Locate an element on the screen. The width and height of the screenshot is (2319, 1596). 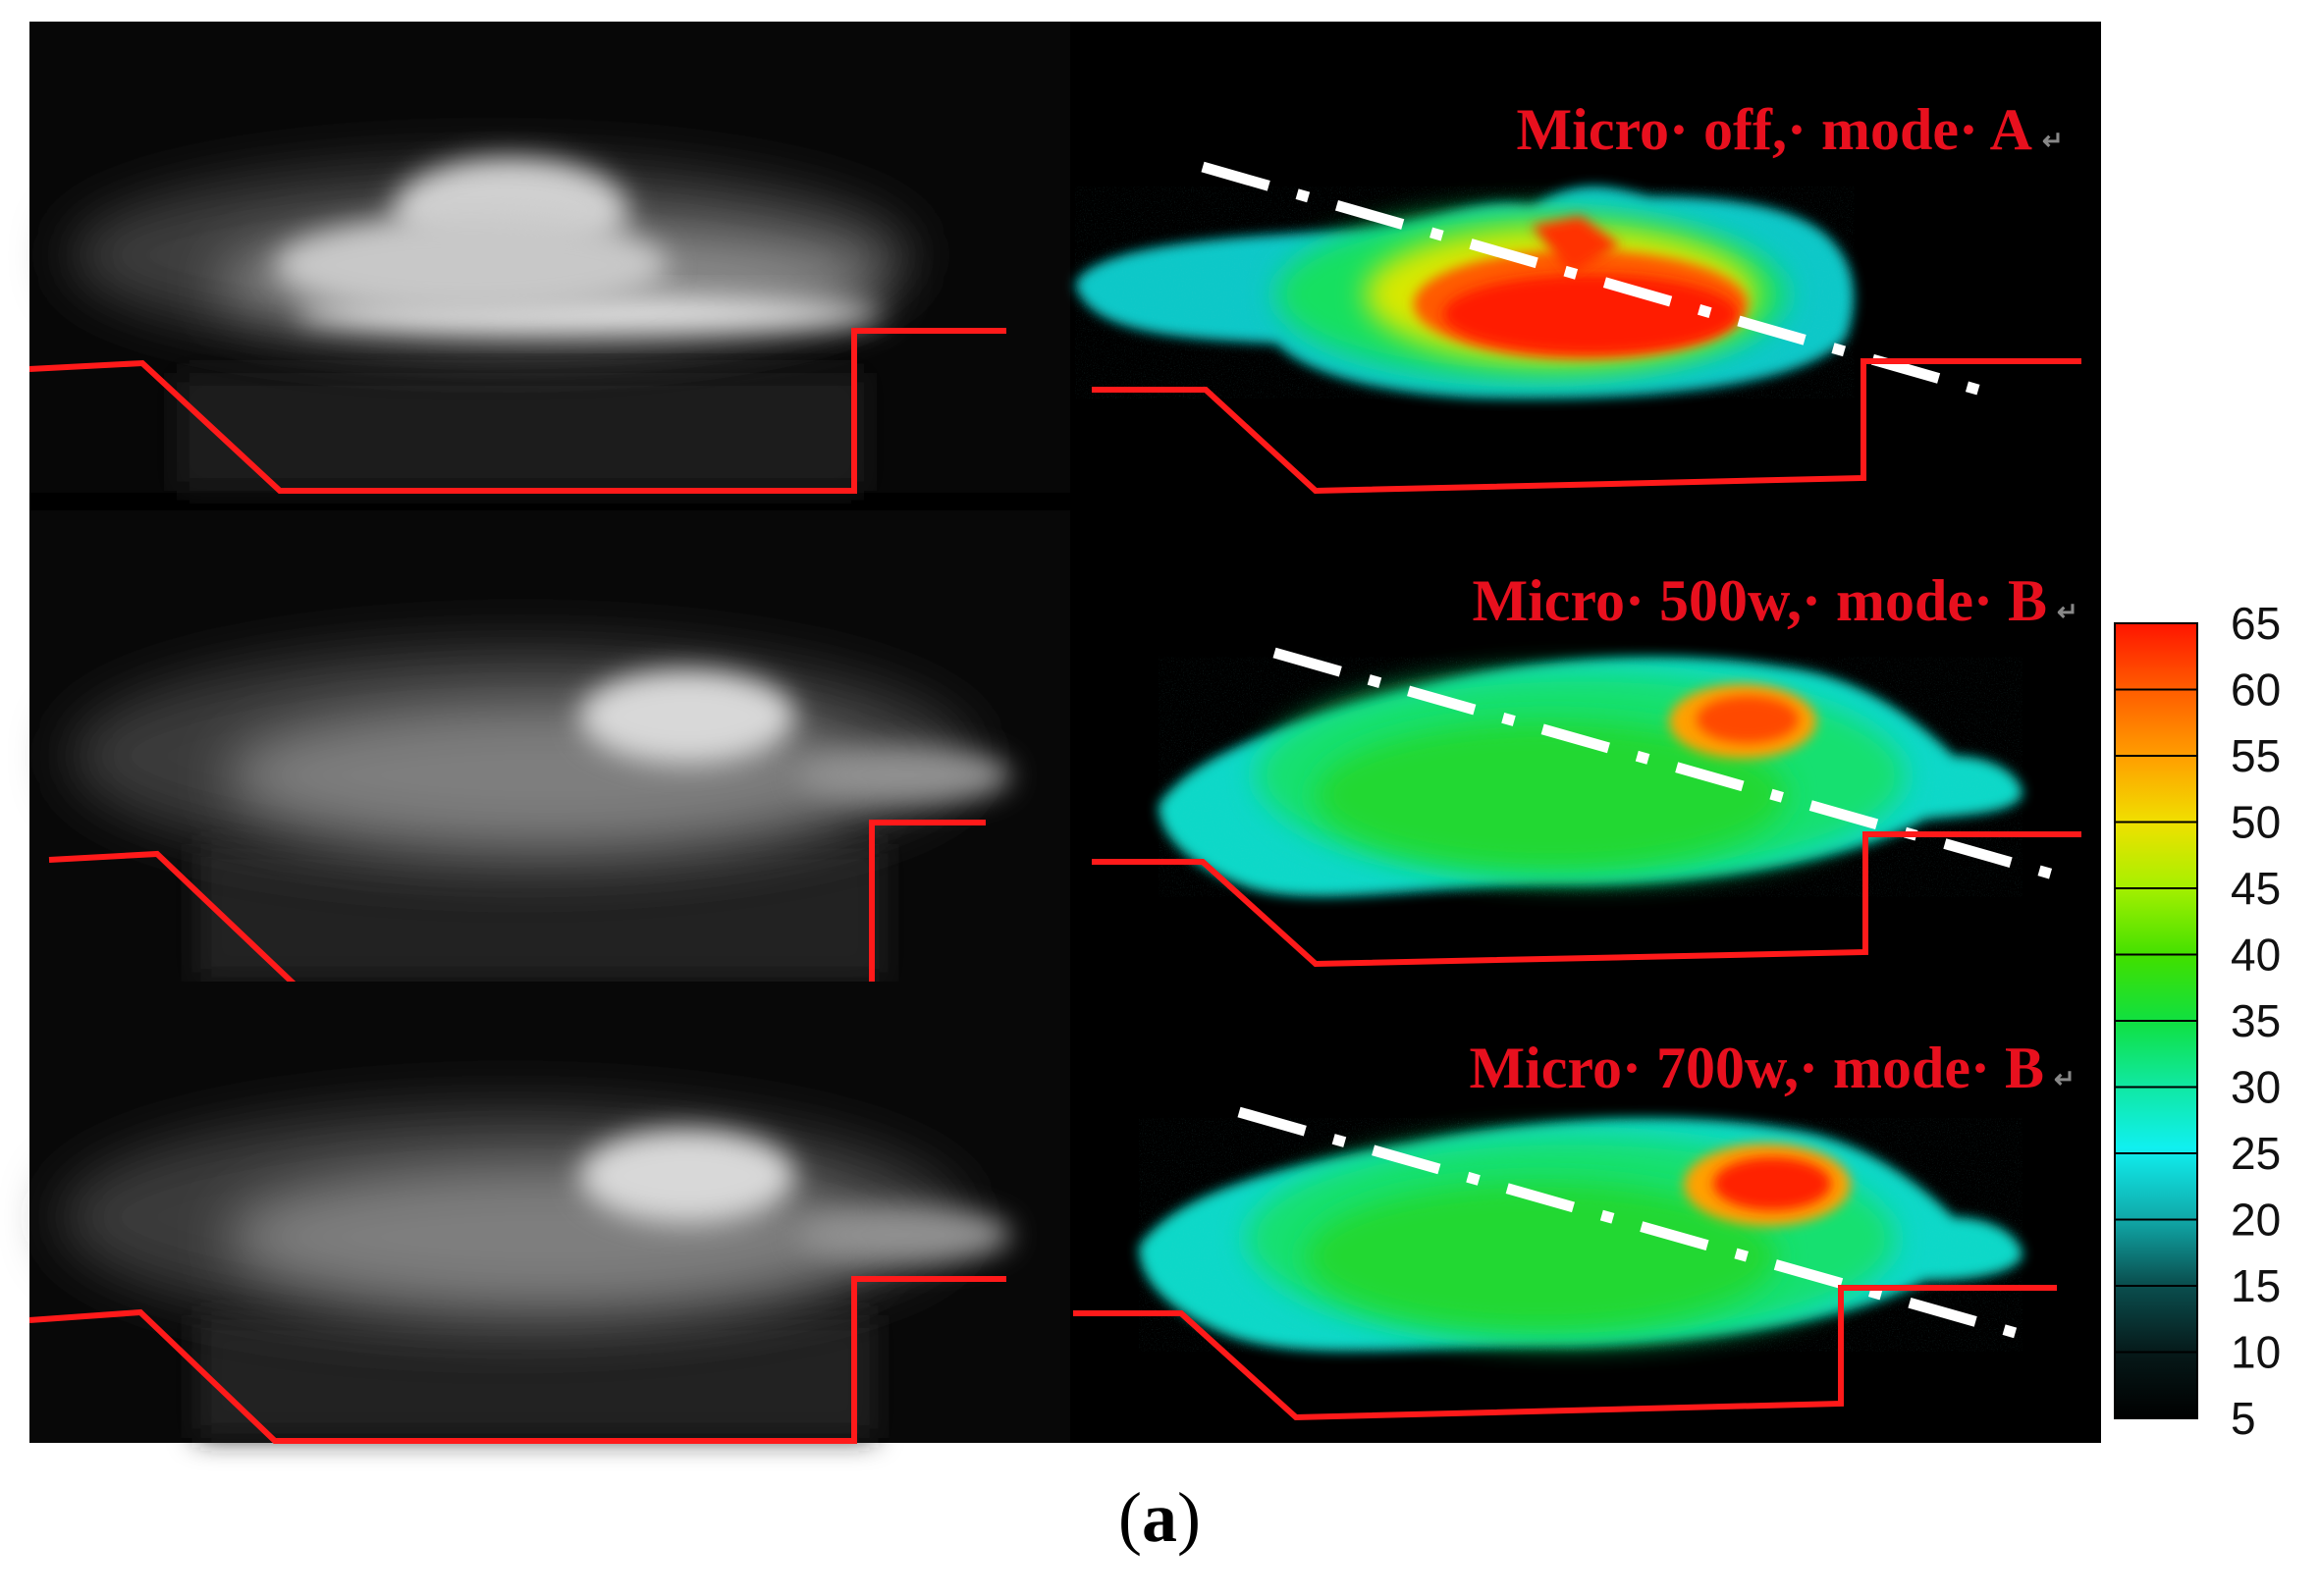
colorbar-tick-label: 35 is located at coordinates (2256, 1021).